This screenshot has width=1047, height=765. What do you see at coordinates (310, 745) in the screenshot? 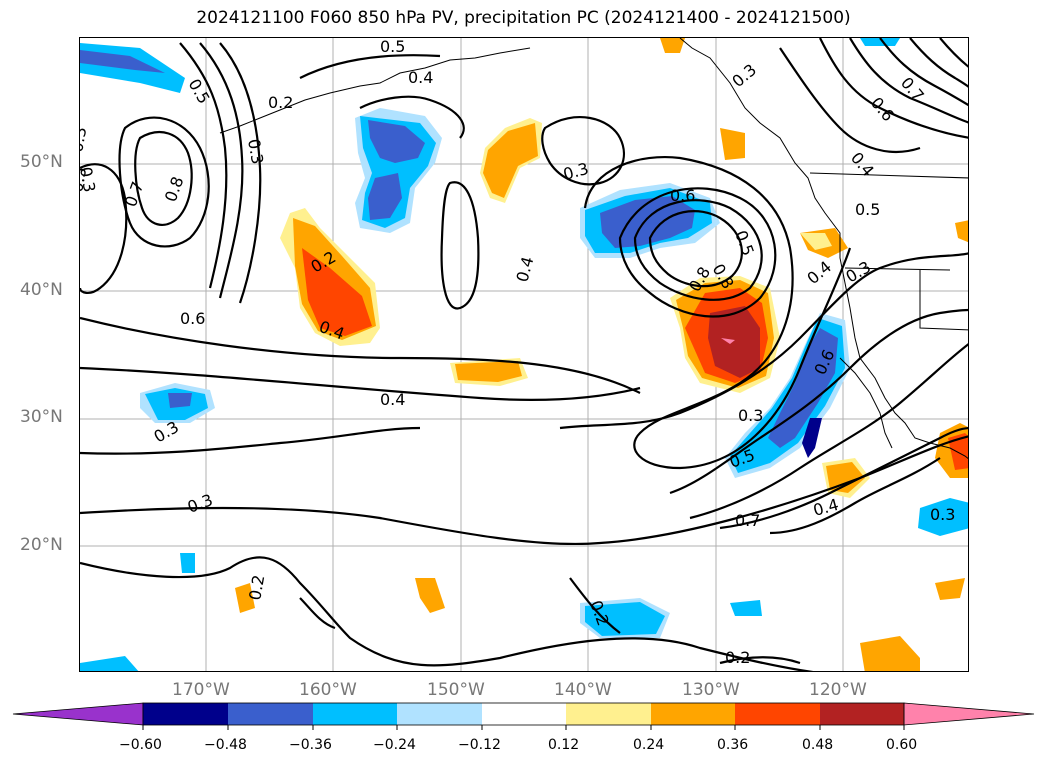
I see `colorbar-tick-label: −0.36` at bounding box center [310, 745].